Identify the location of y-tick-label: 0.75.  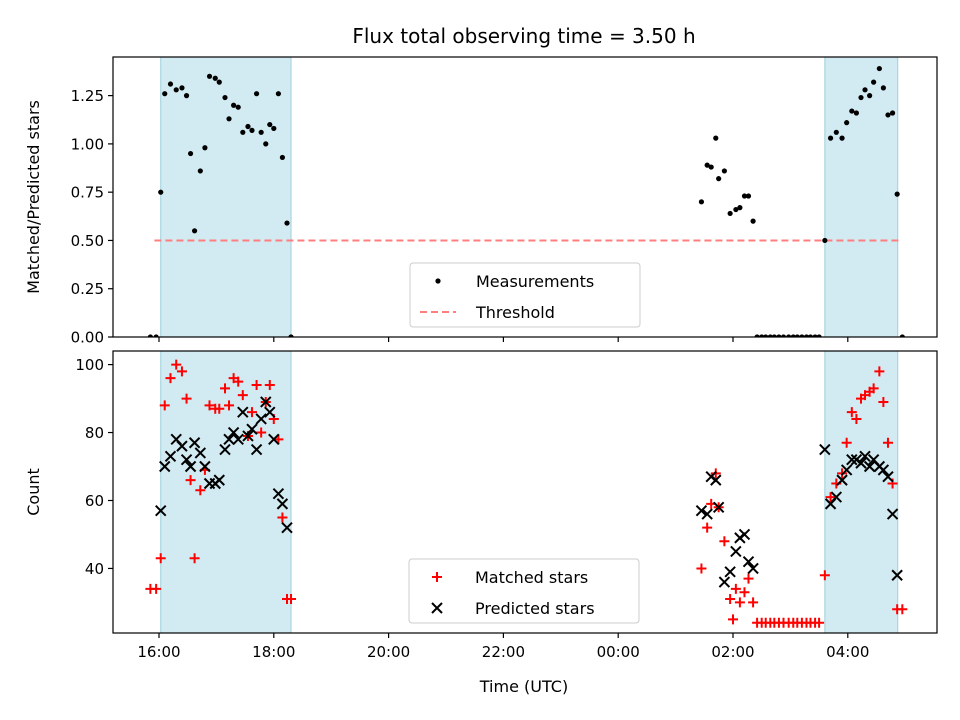
(87, 193).